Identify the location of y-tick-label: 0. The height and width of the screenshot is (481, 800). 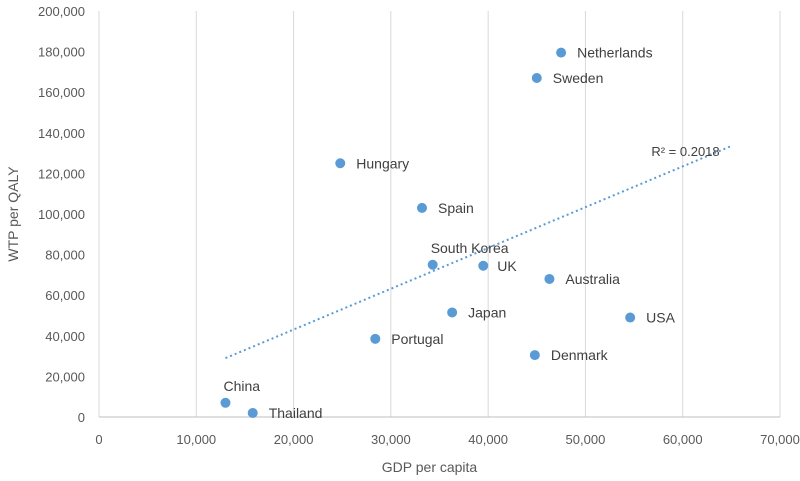
(81, 417).